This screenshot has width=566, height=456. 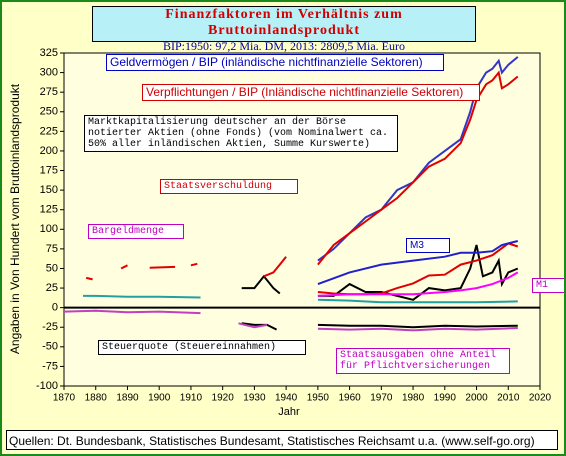 I want to click on y-tick-label: -75, so click(x=50, y=366).